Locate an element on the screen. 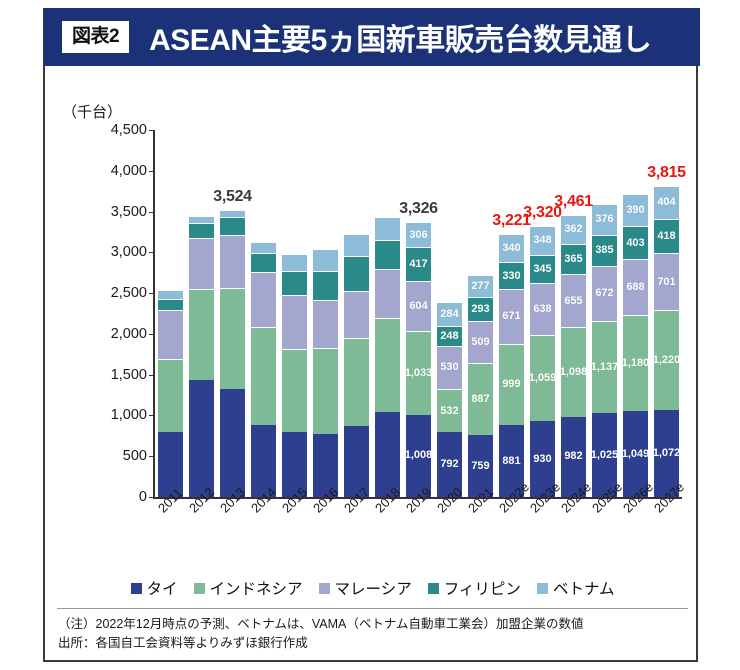  x-axis-line is located at coordinates (417, 498).